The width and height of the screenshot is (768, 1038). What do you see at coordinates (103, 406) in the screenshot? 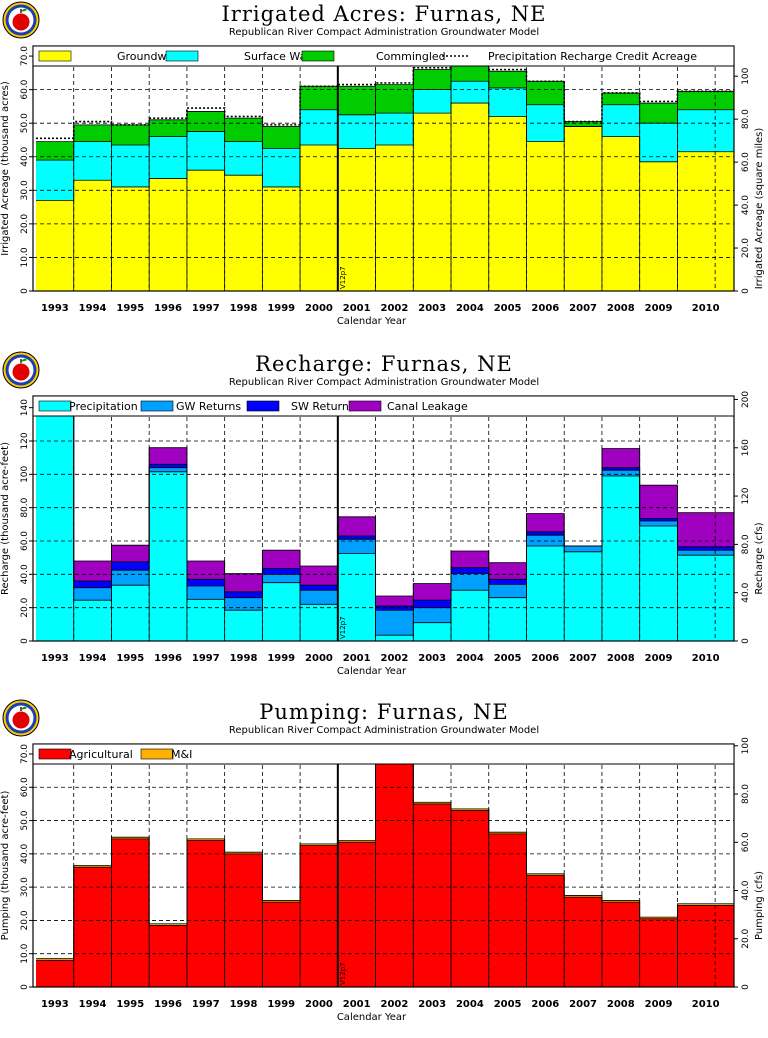
I see `legend-label: Precipitation` at bounding box center [103, 406].